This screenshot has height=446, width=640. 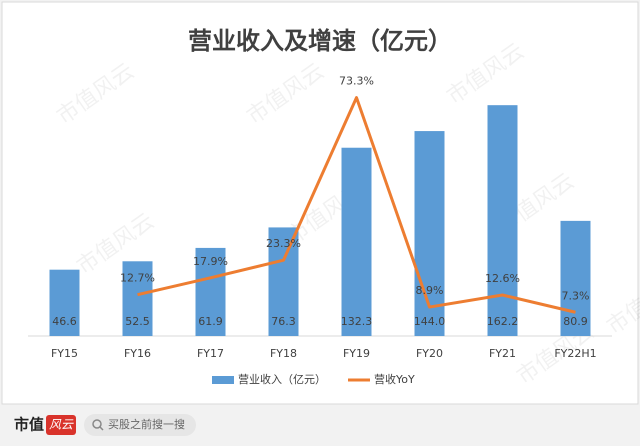 I want to click on data-label: 76.3, so click(x=283, y=321).